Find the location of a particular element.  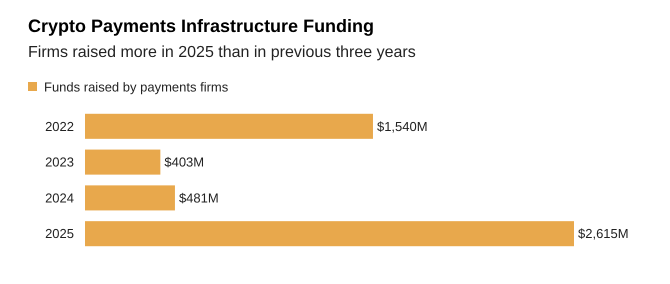

chart-title: Crypto Payments Infrastructure Funding is located at coordinates (201, 26).